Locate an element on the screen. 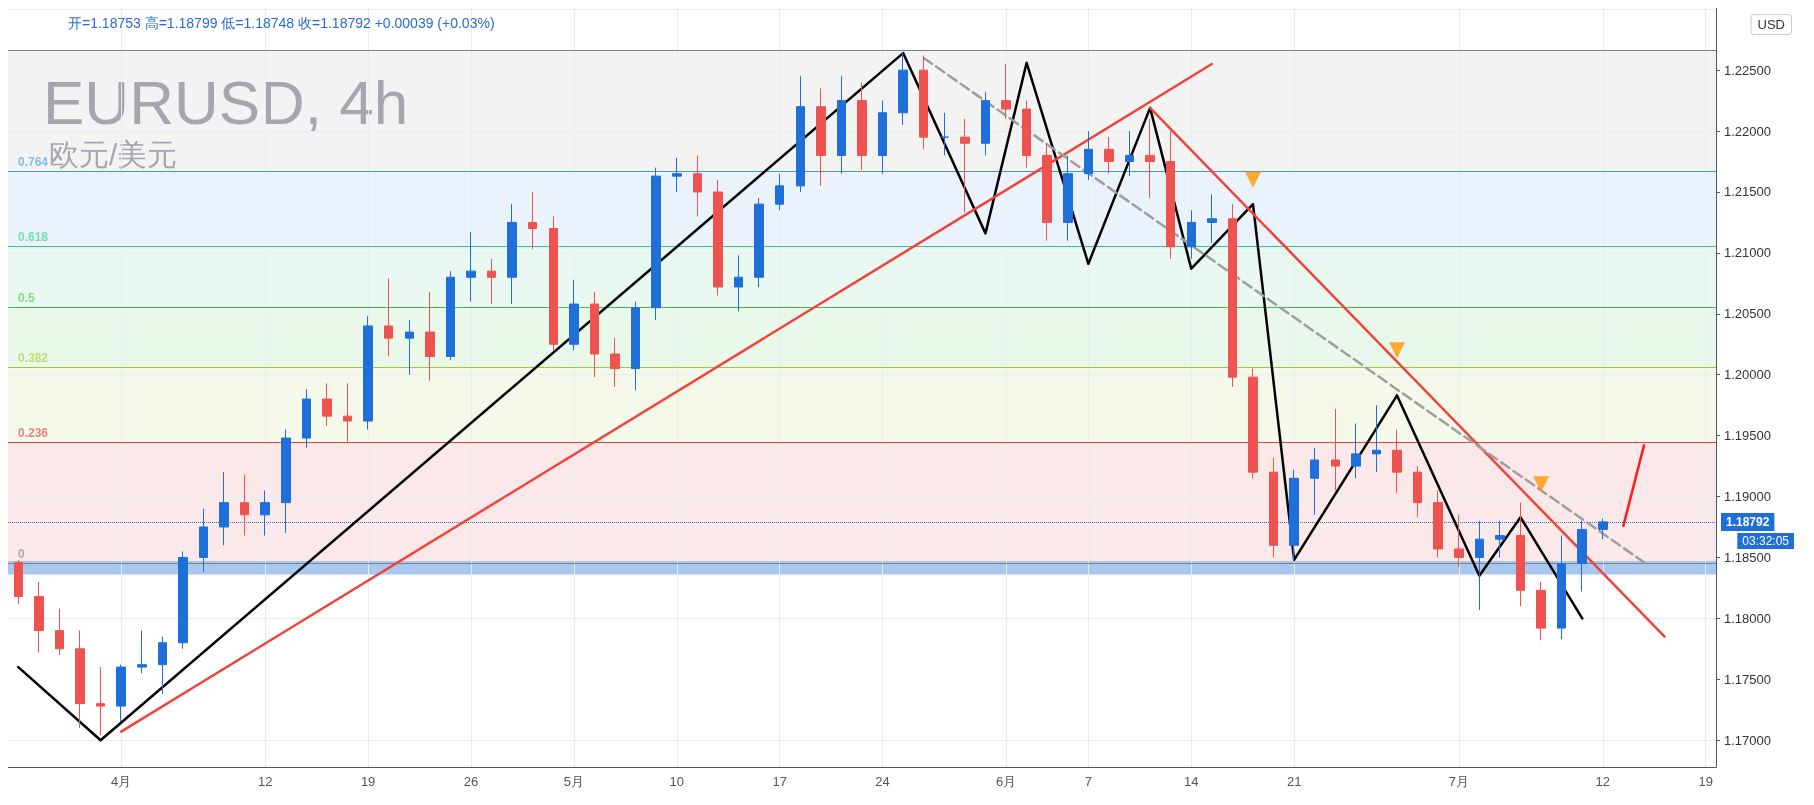 This screenshot has width=1814, height=805. text: EURUSD, 4h is located at coordinates (226, 102).